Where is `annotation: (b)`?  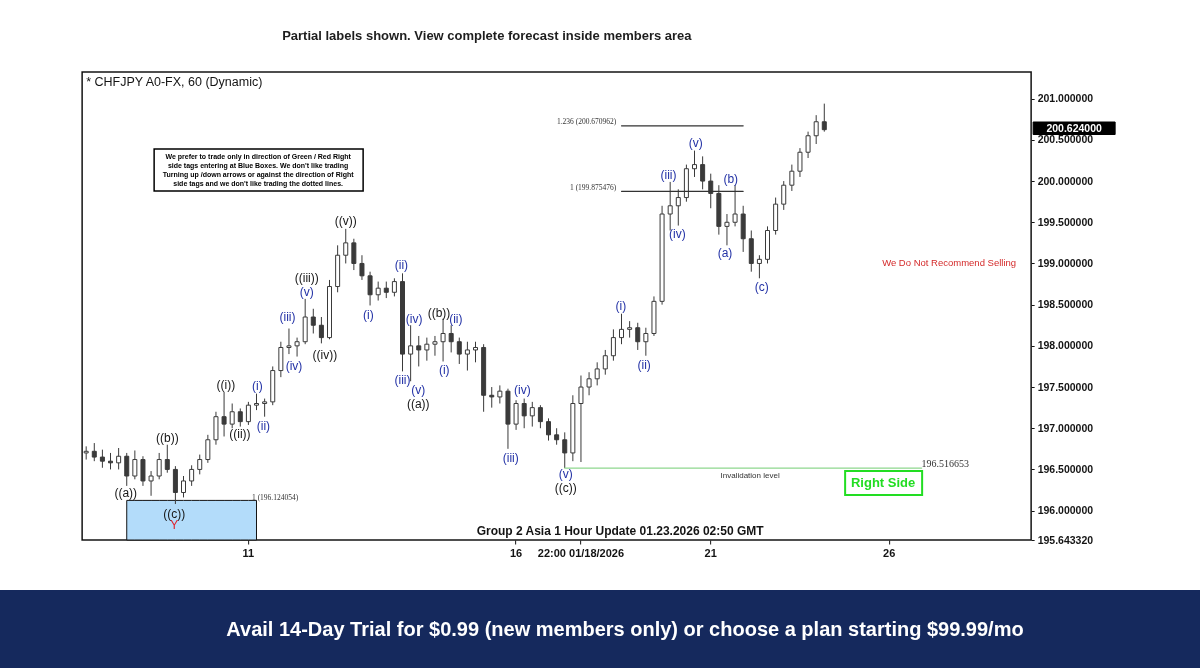
annotation: (b) is located at coordinates (731, 178).